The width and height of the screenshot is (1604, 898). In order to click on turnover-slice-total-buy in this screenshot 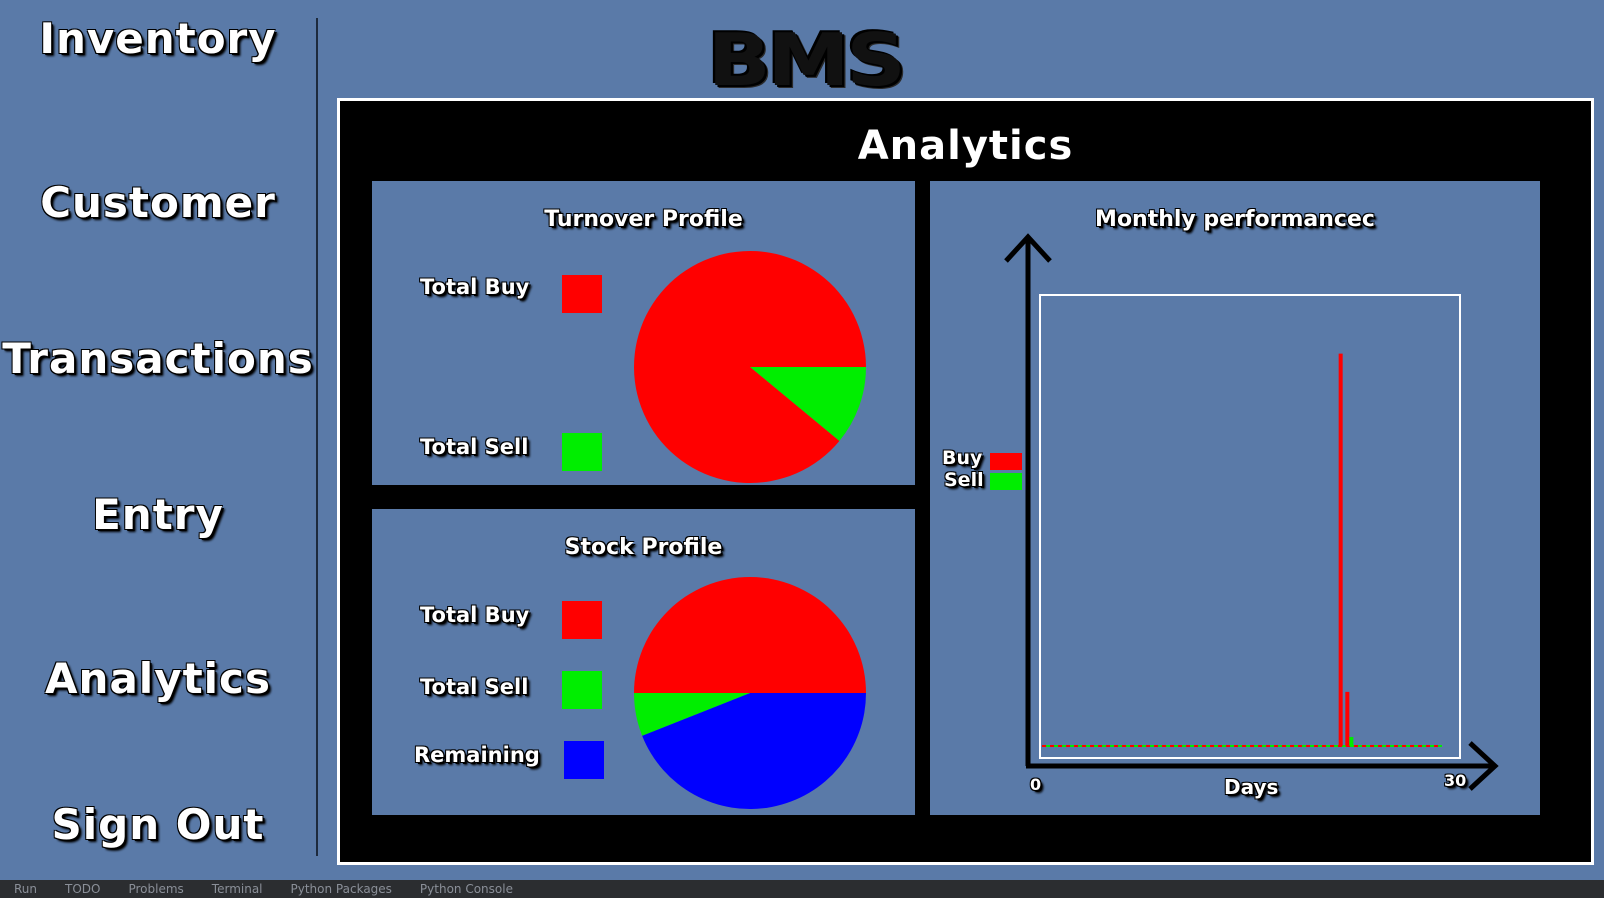, I will do `click(750, 366)`.